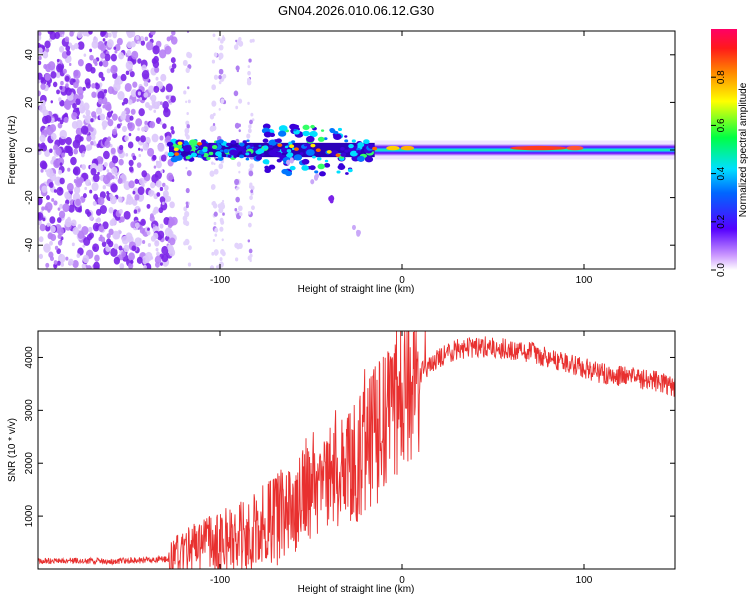 This screenshot has height=600, width=750. What do you see at coordinates (584, 580) in the screenshot?
I see `x-tick-label: 100` at bounding box center [584, 580].